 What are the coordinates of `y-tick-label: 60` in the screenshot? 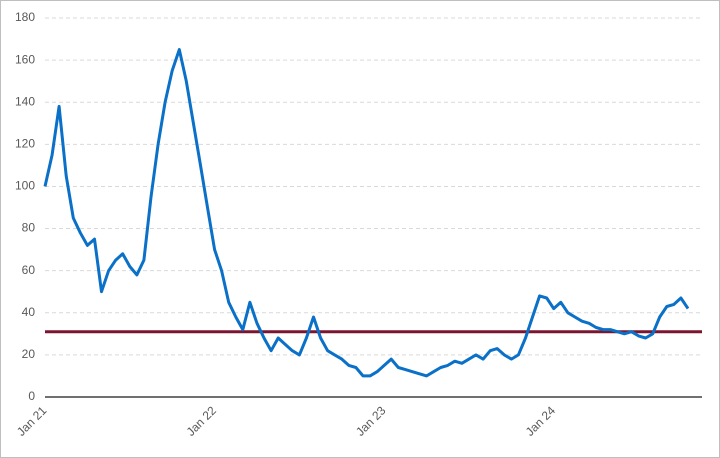 It's located at (29, 270).